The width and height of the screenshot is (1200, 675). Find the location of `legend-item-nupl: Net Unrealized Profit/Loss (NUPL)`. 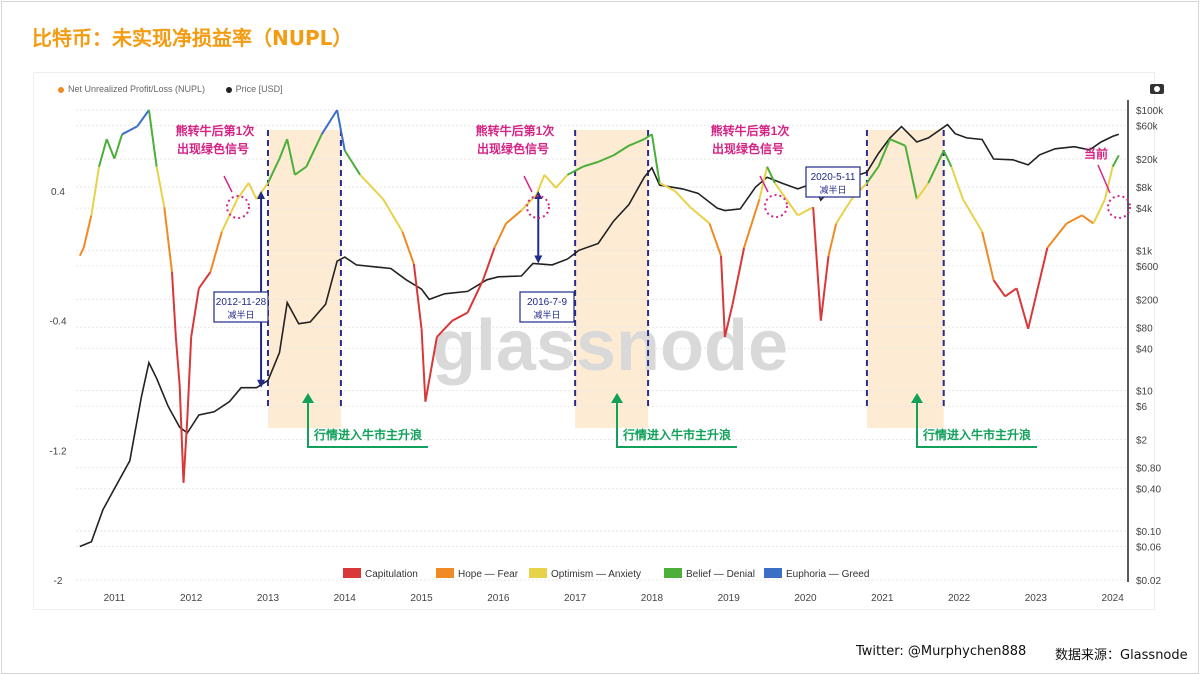

legend-item-nupl: Net Unrealized Profit/Loss (NUPL) is located at coordinates (131, 89).